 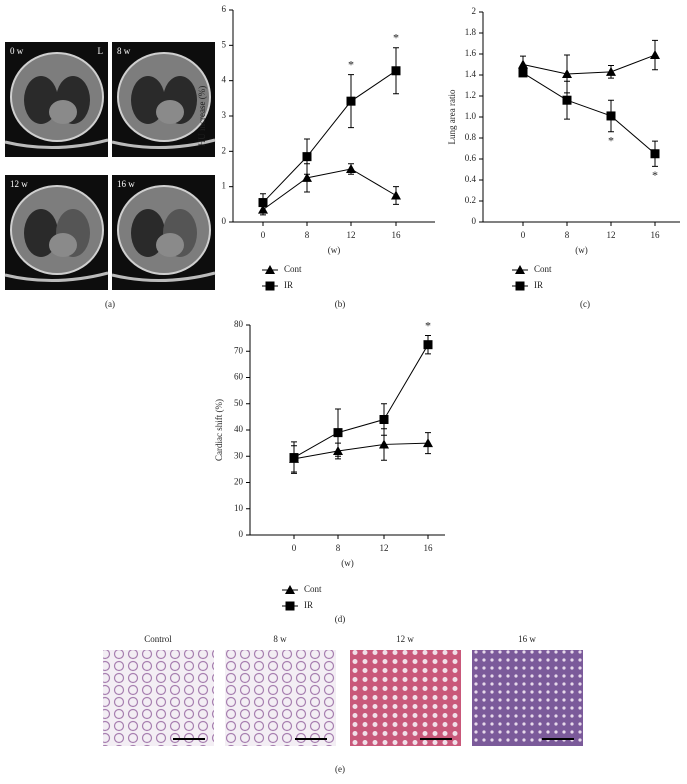 What do you see at coordinates (585, 304) in the screenshot?
I see `caption: (c)` at bounding box center [585, 304].